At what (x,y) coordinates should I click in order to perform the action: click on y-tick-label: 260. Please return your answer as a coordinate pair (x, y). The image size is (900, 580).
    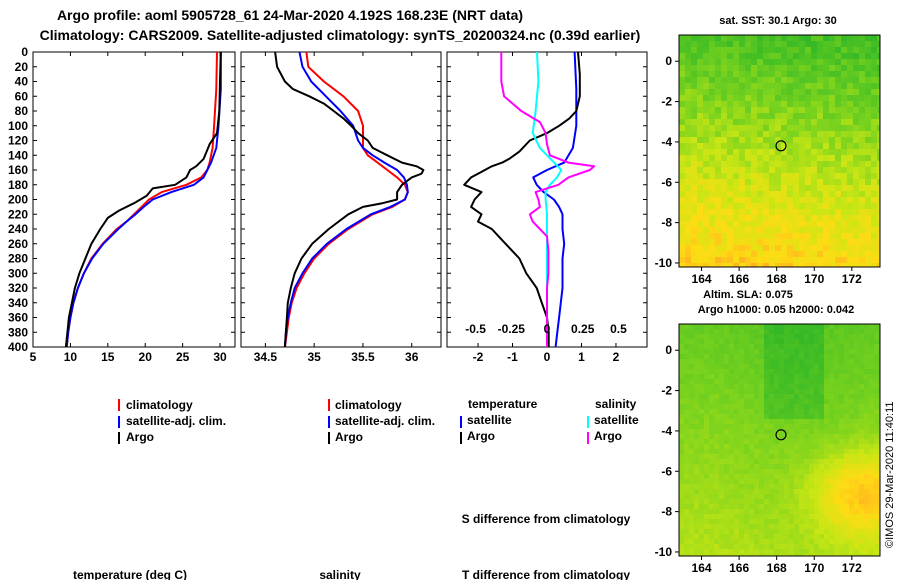
    Looking at the image, I should click on (18, 244).